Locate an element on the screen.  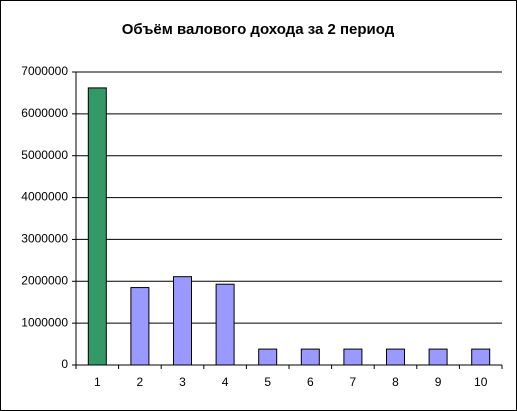
y-tick-label: 6000000 is located at coordinates (44, 113).